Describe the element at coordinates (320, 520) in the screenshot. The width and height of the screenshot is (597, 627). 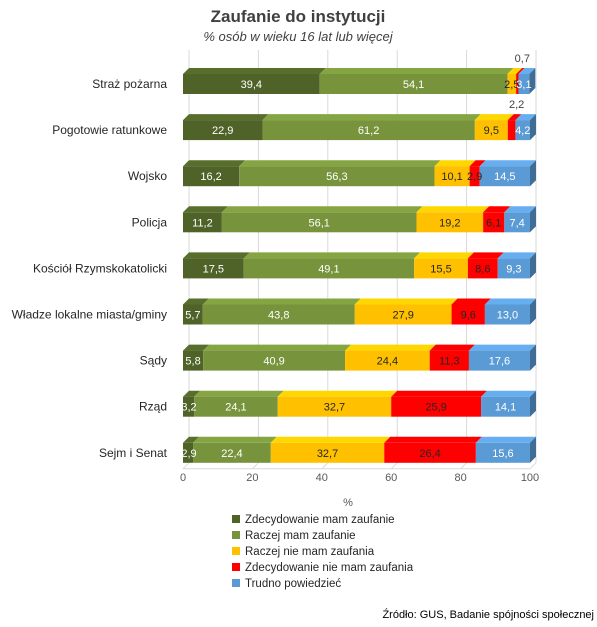
I see `legend-label: Zdecydowanie mam zaufanie` at that location.